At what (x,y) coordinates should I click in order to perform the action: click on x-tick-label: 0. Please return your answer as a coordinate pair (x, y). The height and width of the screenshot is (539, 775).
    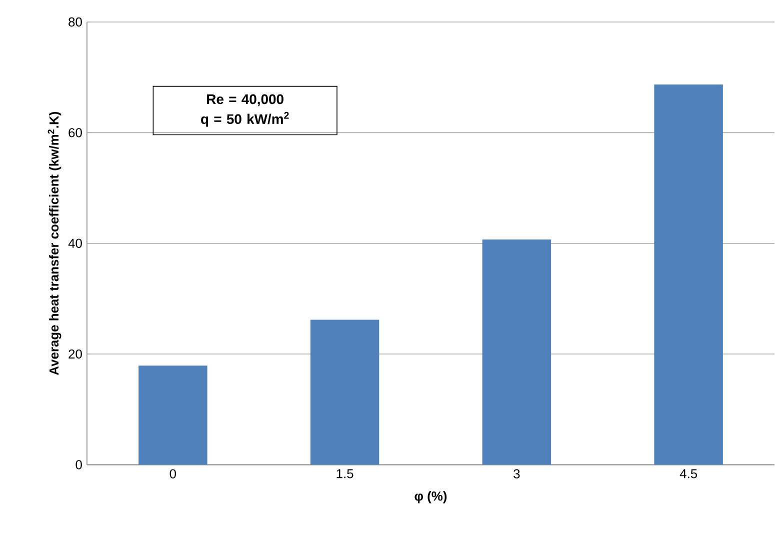
    Looking at the image, I should click on (173, 474).